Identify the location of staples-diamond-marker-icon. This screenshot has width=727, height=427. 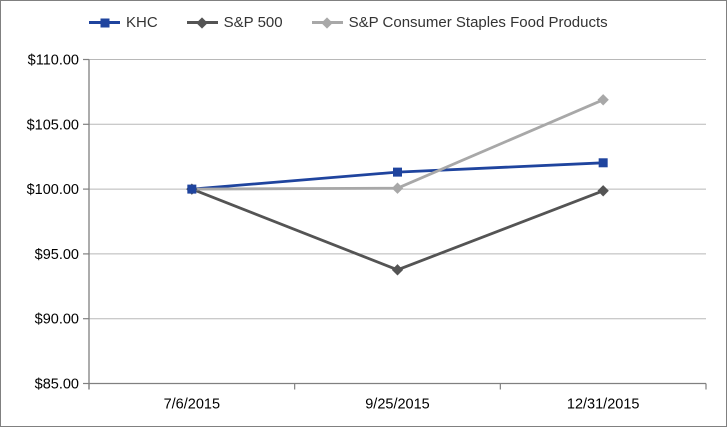
(327, 22).